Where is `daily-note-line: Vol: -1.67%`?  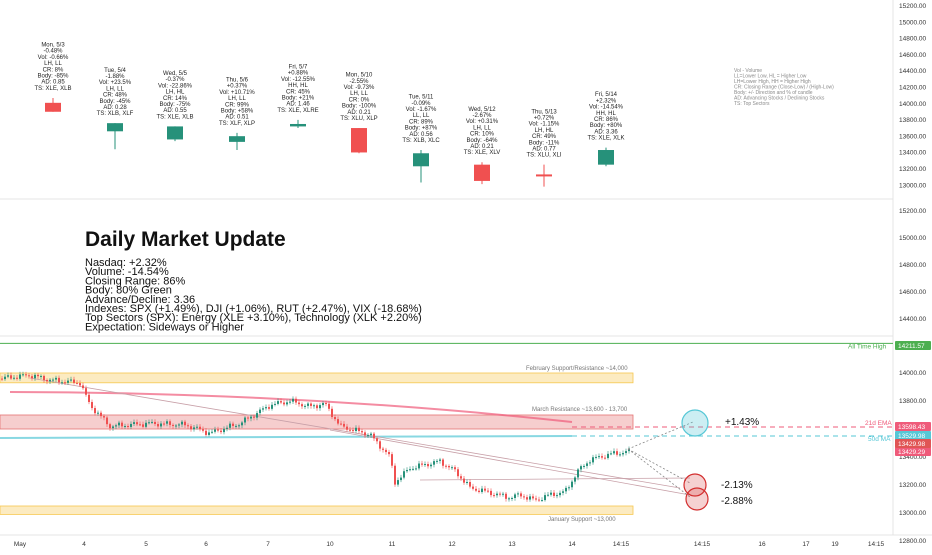
daily-note-line: Vol: -1.67% is located at coordinates (421, 110).